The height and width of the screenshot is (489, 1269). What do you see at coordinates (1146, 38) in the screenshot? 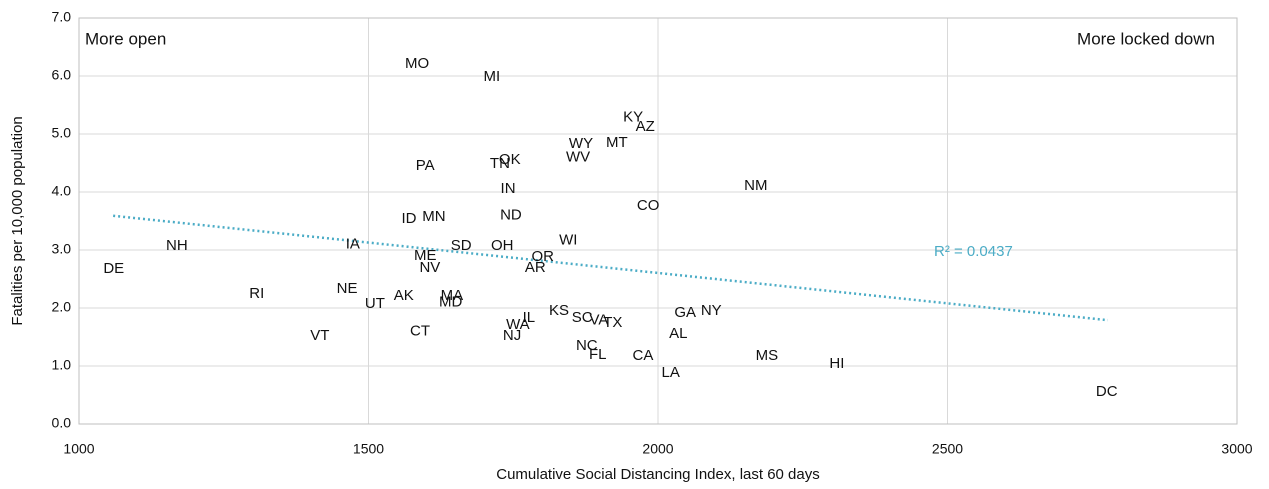
I see `annotation: More locked down` at bounding box center [1146, 38].